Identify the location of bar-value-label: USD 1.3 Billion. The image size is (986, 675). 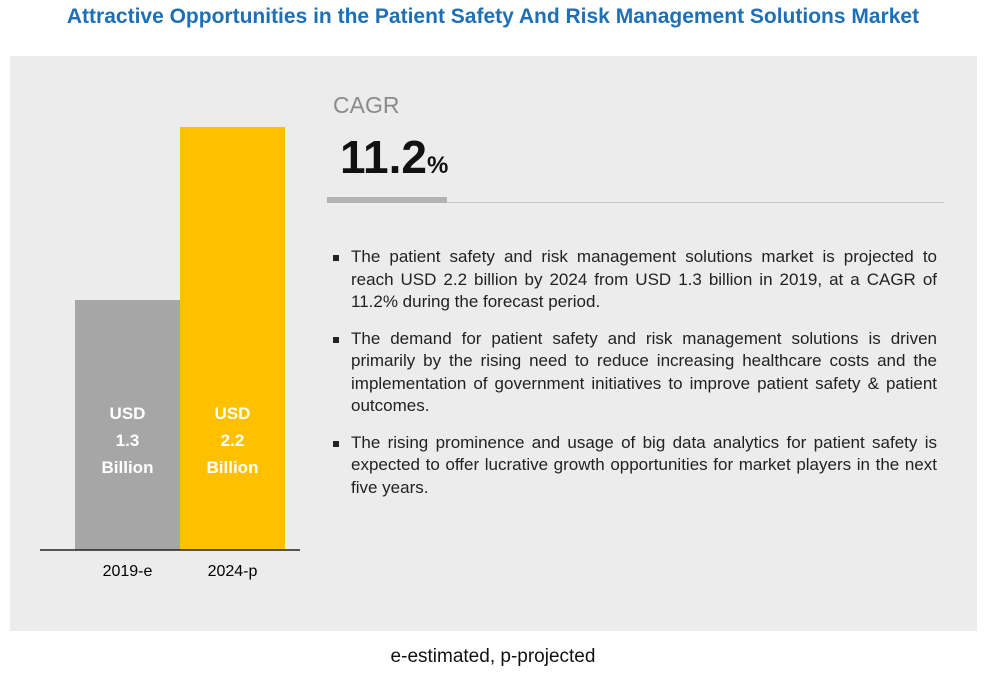
(128, 440).